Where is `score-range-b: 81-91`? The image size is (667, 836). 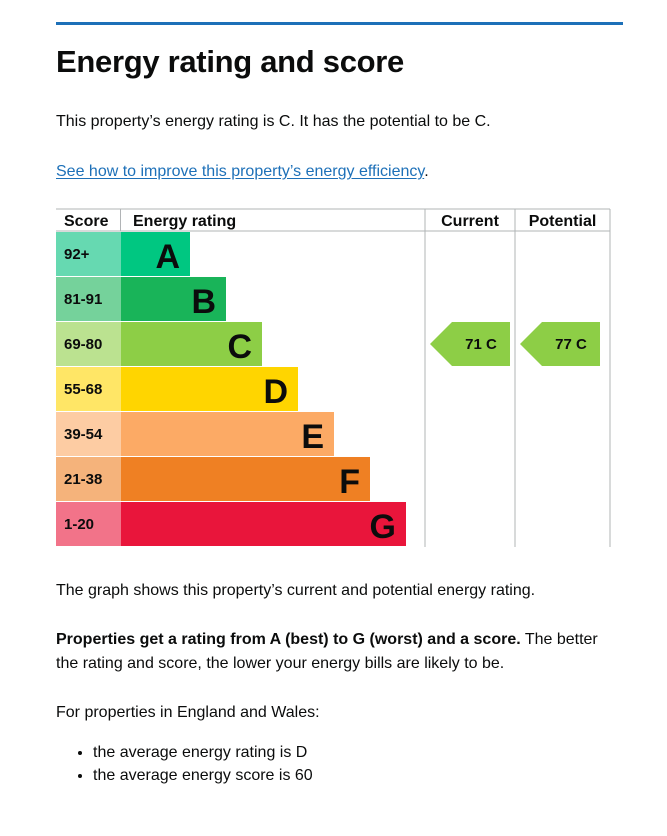
score-range-b: 81-91 is located at coordinates (83, 299).